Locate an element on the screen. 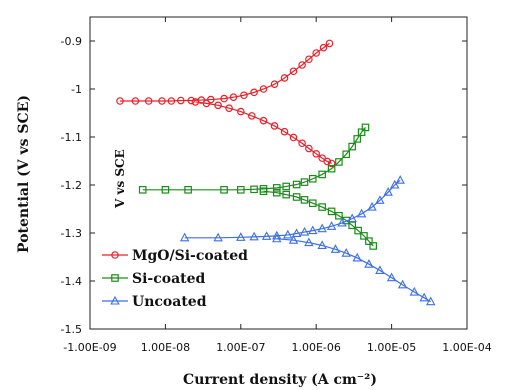  series-mgo-si-coated is located at coordinates (226, 103).